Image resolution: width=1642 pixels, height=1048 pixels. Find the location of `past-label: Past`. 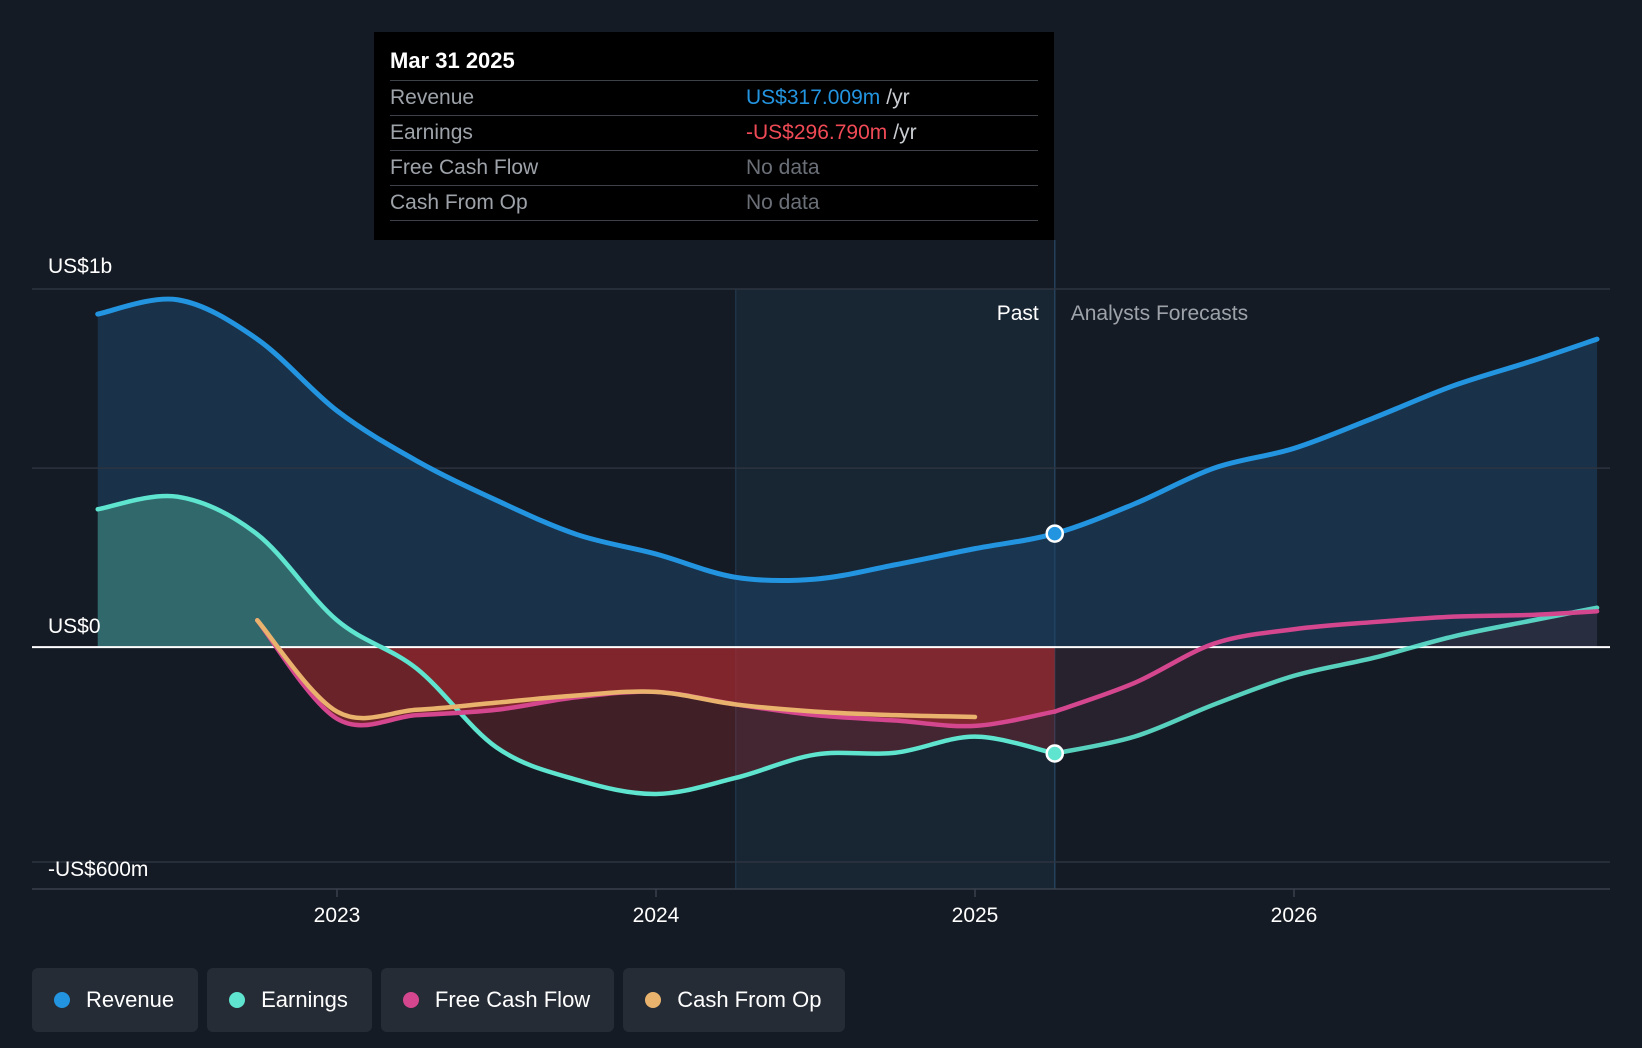

past-label: Past is located at coordinates (1018, 313).